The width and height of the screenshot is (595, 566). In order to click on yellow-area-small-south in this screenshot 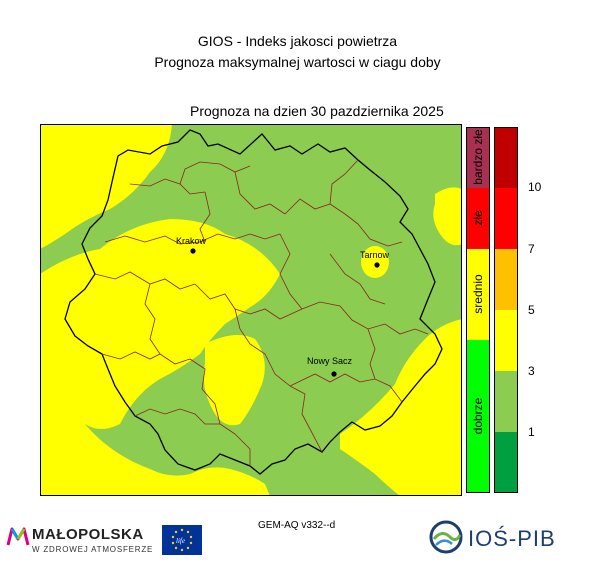, I will do `click(410, 469)`.